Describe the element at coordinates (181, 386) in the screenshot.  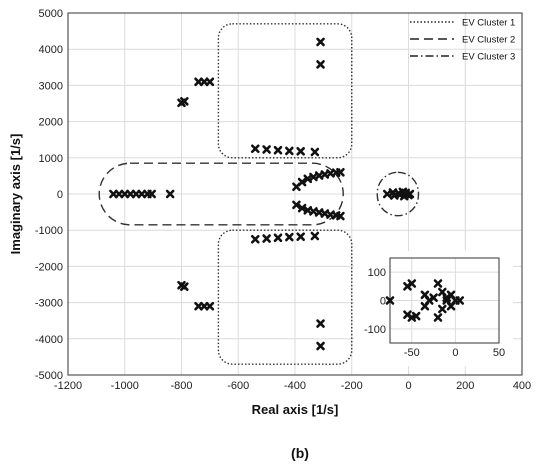
I see `x-tick-label: -800` at that location.